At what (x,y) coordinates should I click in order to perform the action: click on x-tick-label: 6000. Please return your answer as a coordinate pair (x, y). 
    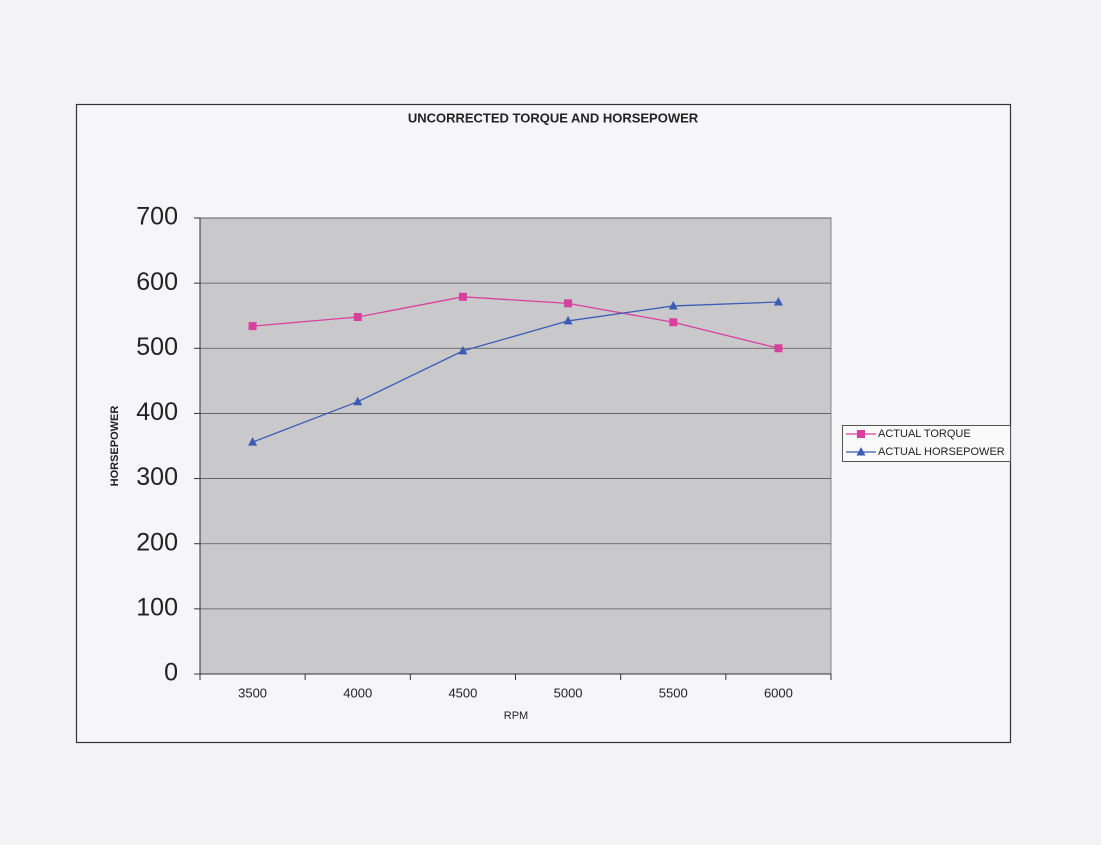
    Looking at the image, I should click on (778, 692).